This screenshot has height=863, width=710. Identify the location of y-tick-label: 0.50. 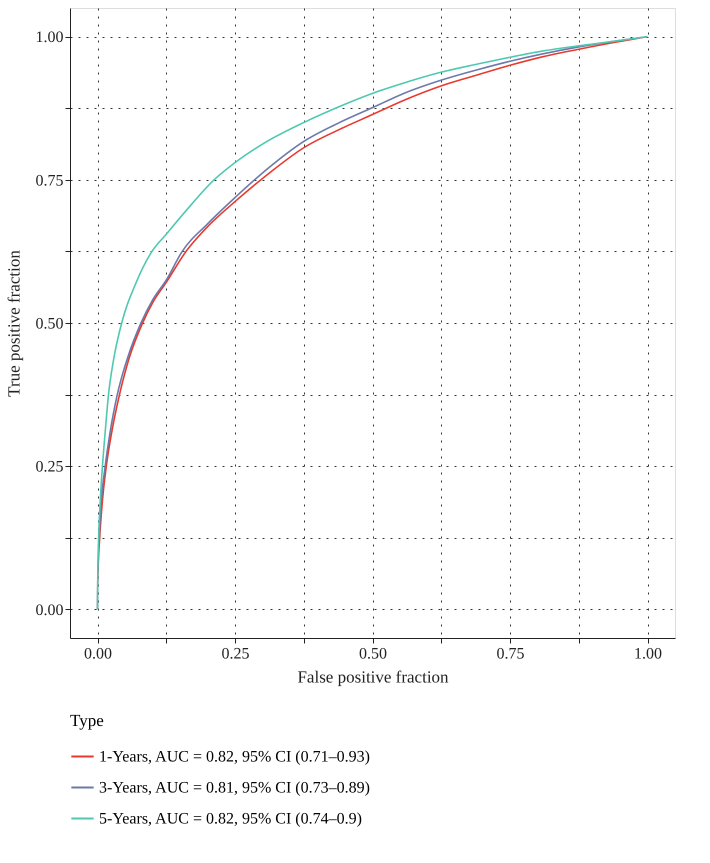
(50, 324).